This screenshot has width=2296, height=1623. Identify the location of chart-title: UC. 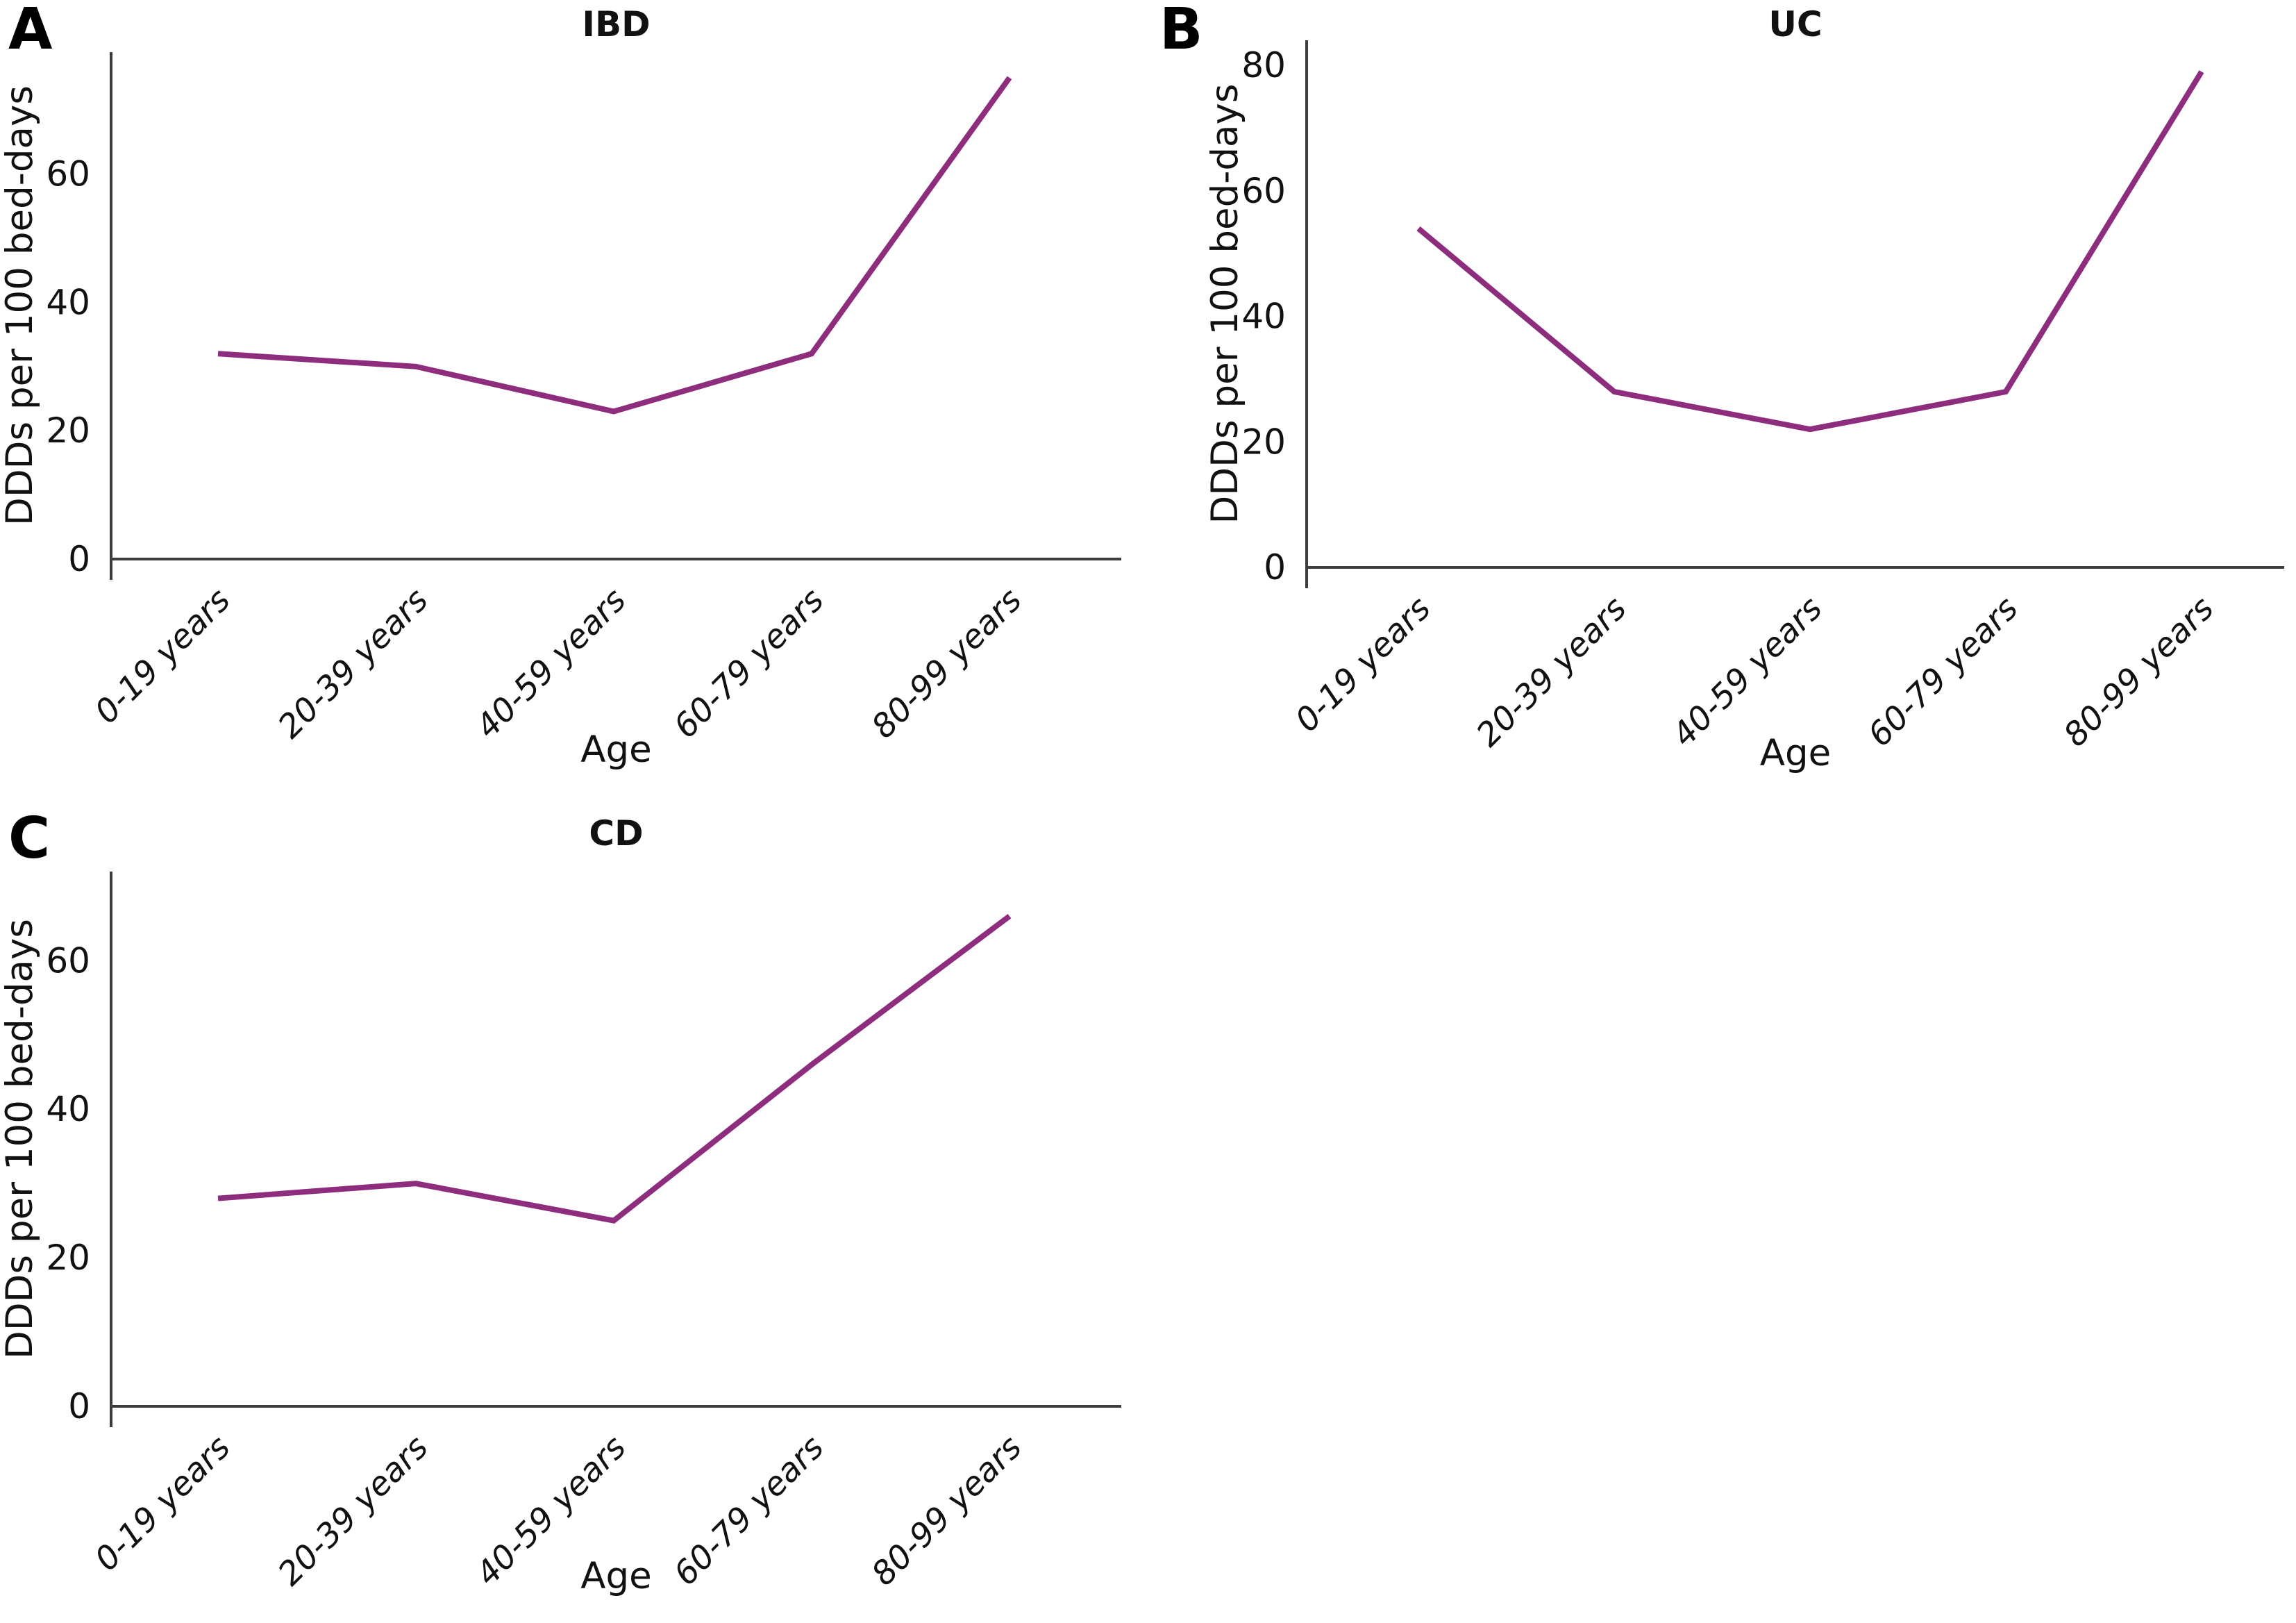
(1795, 24).